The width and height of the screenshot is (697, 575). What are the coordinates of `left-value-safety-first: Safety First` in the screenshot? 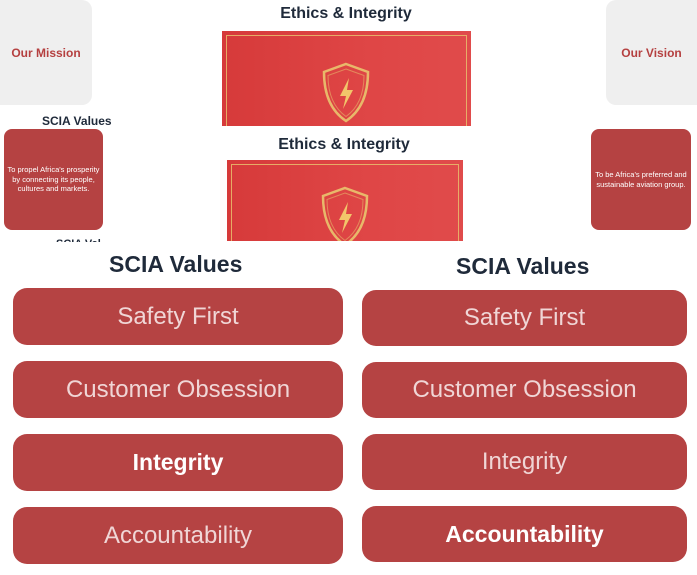 It's located at (178, 316).